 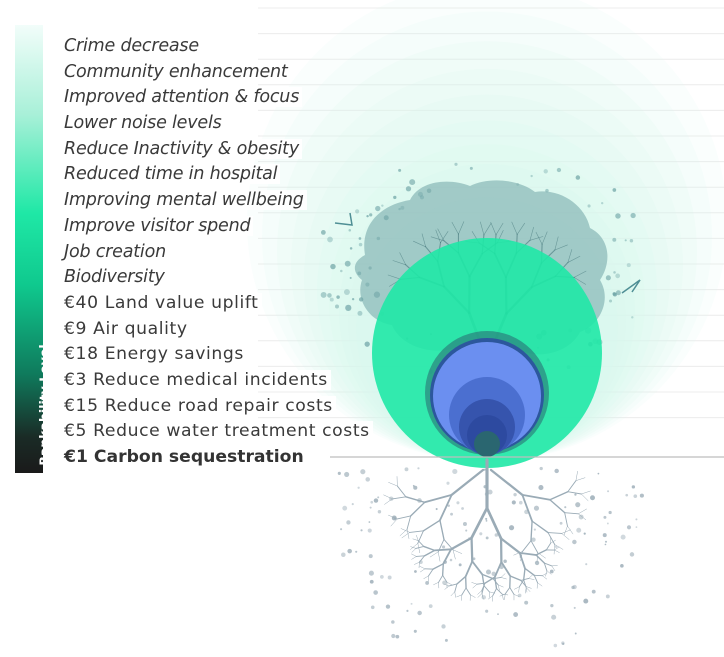 I want to click on benefit-label: €18 Energy savings, so click(x=155, y=354).